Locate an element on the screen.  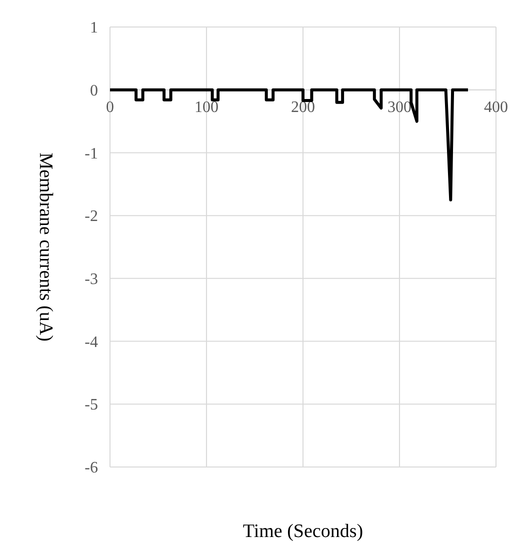
y-tick-label: 1 is located at coordinates (94, 28).